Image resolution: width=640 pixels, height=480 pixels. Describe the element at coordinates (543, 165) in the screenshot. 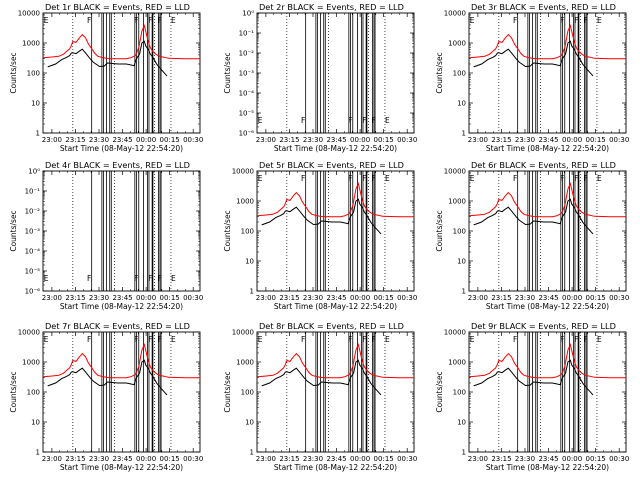

I see `det-6r-title: Det 6r BLACK = Events, RED = LLD` at that location.